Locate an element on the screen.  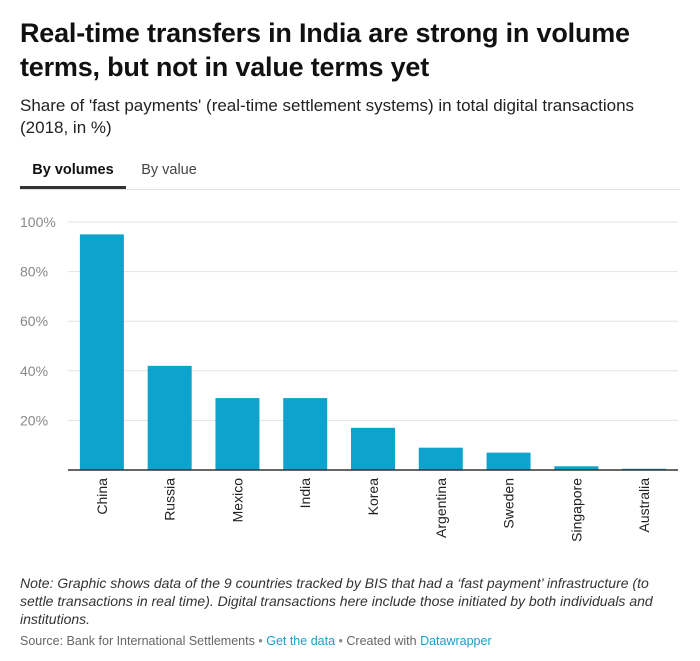
tab-by-volumes: By volumes is located at coordinates (73, 172).